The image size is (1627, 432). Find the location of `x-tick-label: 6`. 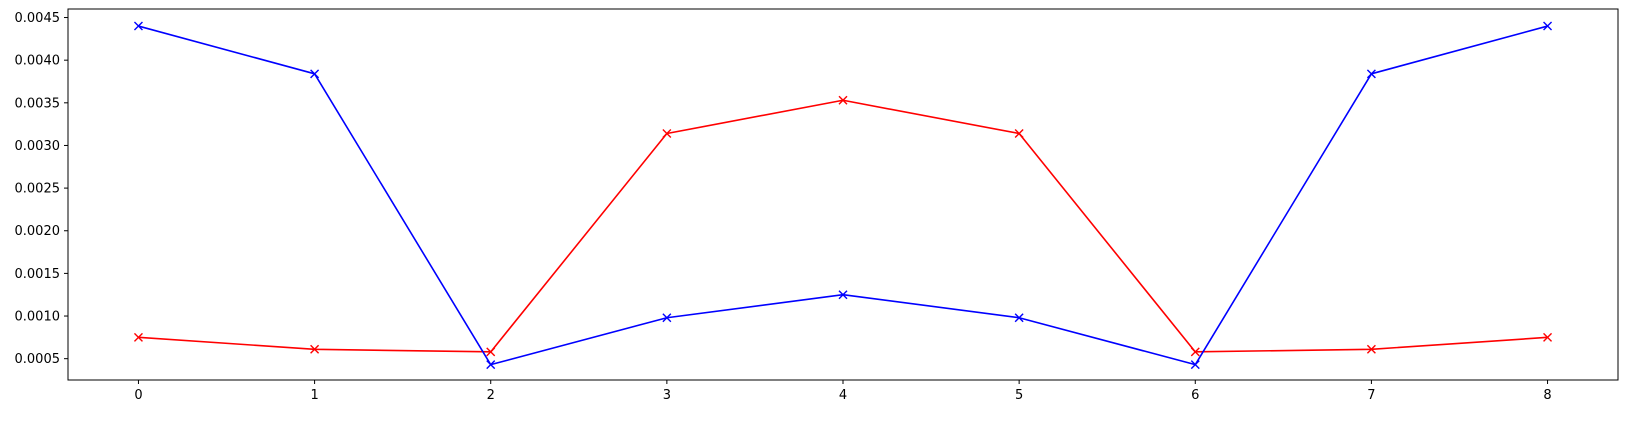

x-tick-label: 6 is located at coordinates (1195, 395).